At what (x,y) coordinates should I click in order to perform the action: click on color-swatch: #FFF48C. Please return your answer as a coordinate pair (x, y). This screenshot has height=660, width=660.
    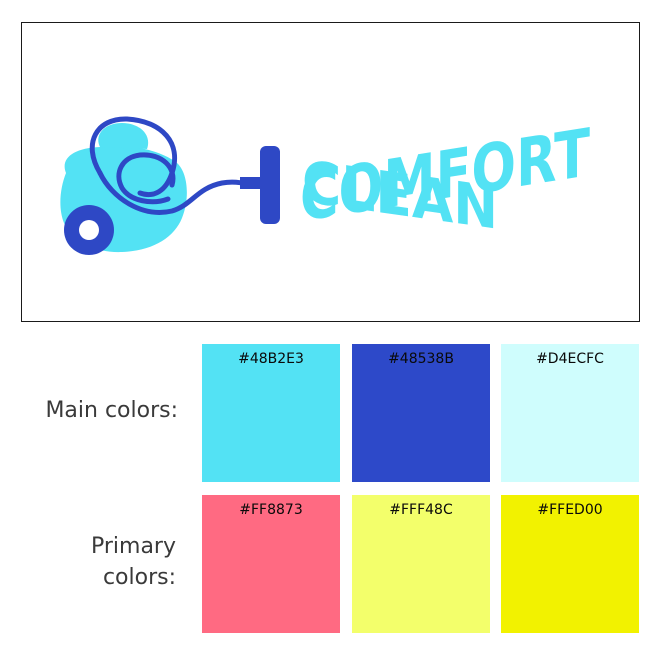
    Looking at the image, I should click on (421, 564).